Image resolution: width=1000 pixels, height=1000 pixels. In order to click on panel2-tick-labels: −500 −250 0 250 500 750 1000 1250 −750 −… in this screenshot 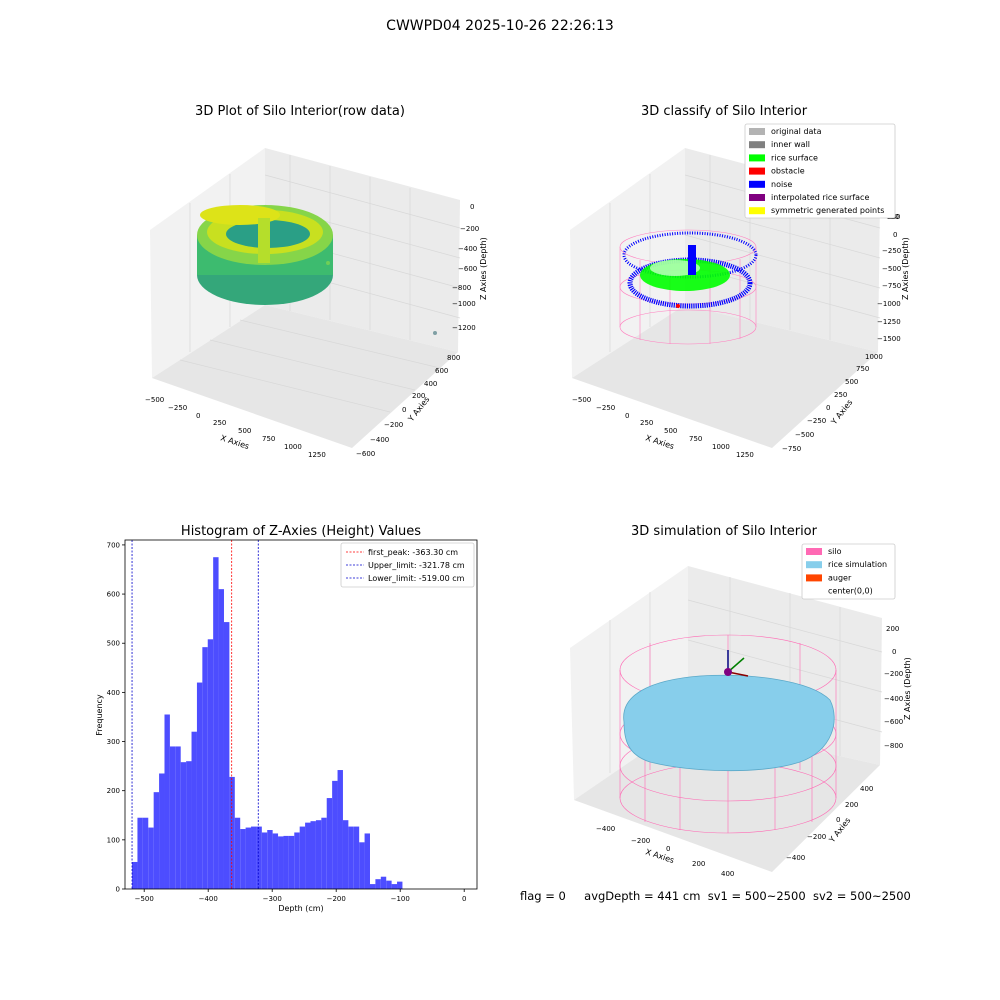, I will do `click(736, 336)`.